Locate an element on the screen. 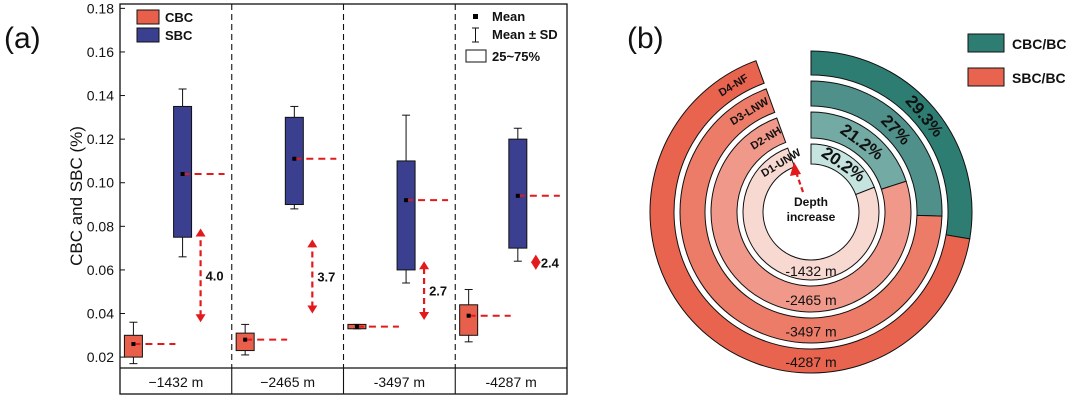 The image size is (1080, 400). center-label-depth: Depth is located at coordinates (811, 202).